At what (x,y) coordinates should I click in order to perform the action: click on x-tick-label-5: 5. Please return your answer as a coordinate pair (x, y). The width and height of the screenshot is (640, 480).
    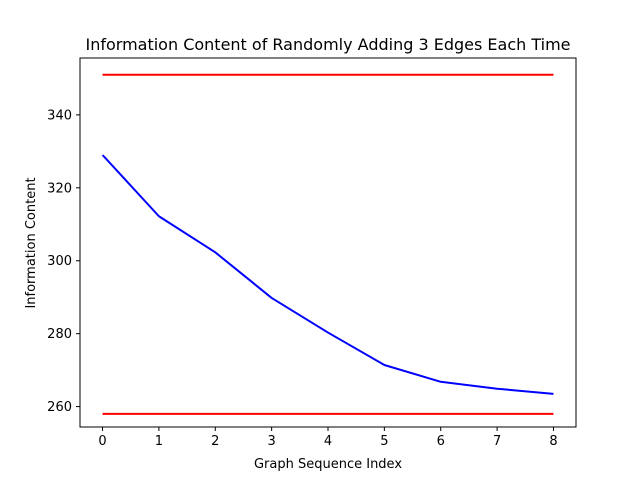
    Looking at the image, I should click on (384, 441).